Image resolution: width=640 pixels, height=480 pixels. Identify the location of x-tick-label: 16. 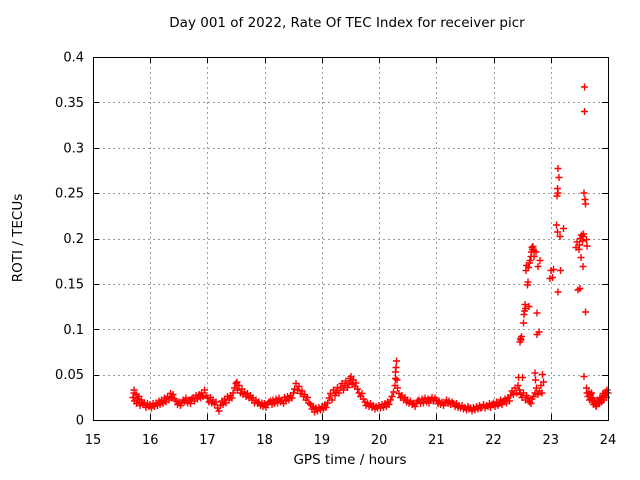
(150, 440).